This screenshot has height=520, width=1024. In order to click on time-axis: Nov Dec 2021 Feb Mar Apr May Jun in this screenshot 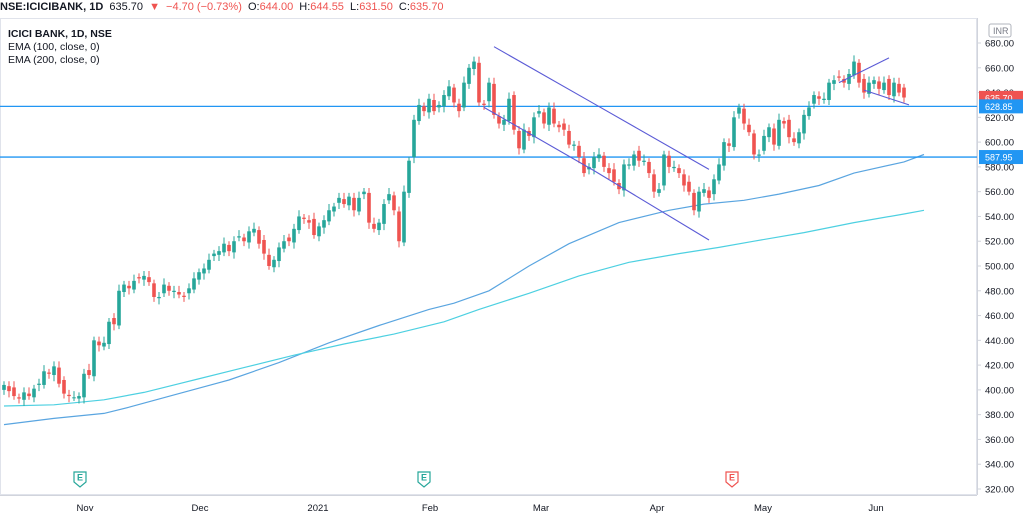, I will do `click(488, 505)`.